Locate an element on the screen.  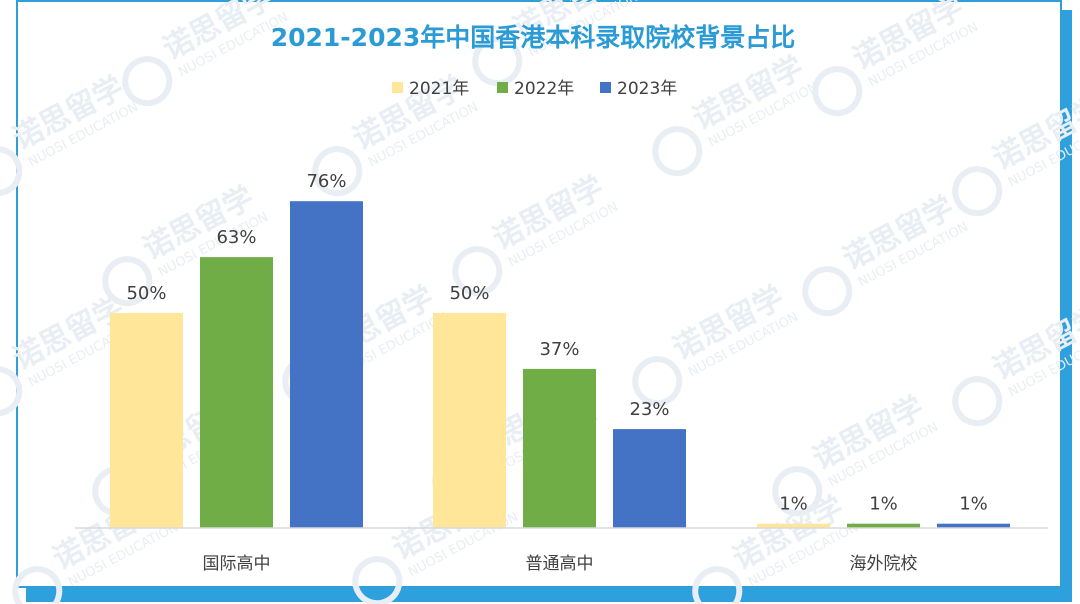
data-label: 63% is located at coordinates (236, 237).